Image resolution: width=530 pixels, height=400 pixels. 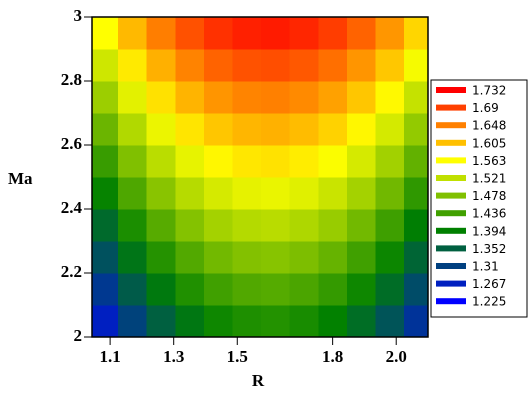 What do you see at coordinates (489, 214) in the screenshot?
I see `legend-label: 1.436` at bounding box center [489, 214].